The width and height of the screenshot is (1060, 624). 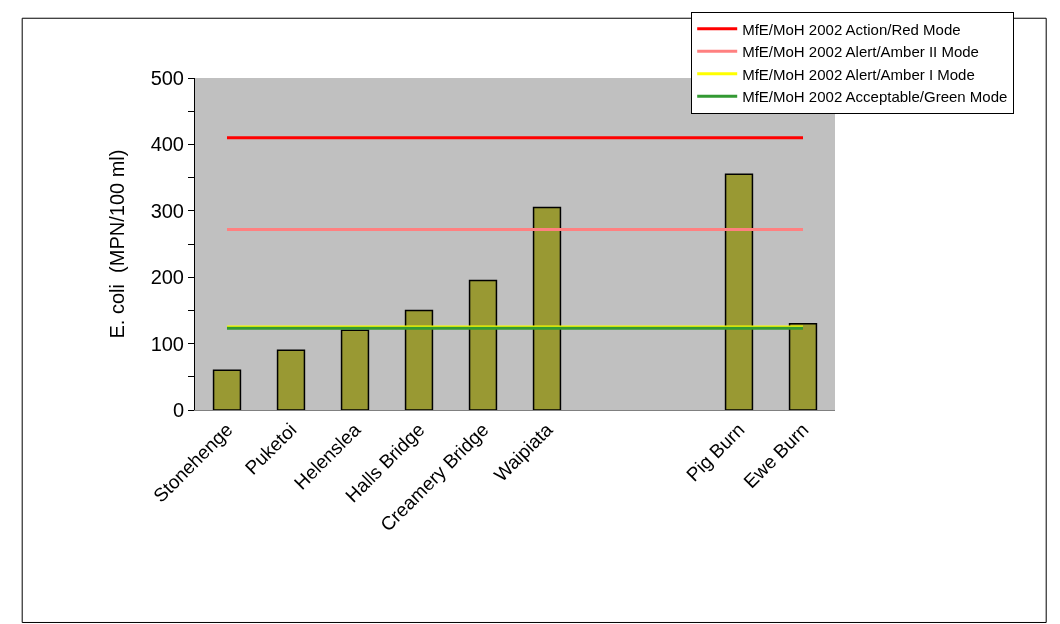 What do you see at coordinates (860, 52) in the screenshot?
I see `legend-label: MfE/MoH 2002 Alert/Amber II Mode` at bounding box center [860, 52].